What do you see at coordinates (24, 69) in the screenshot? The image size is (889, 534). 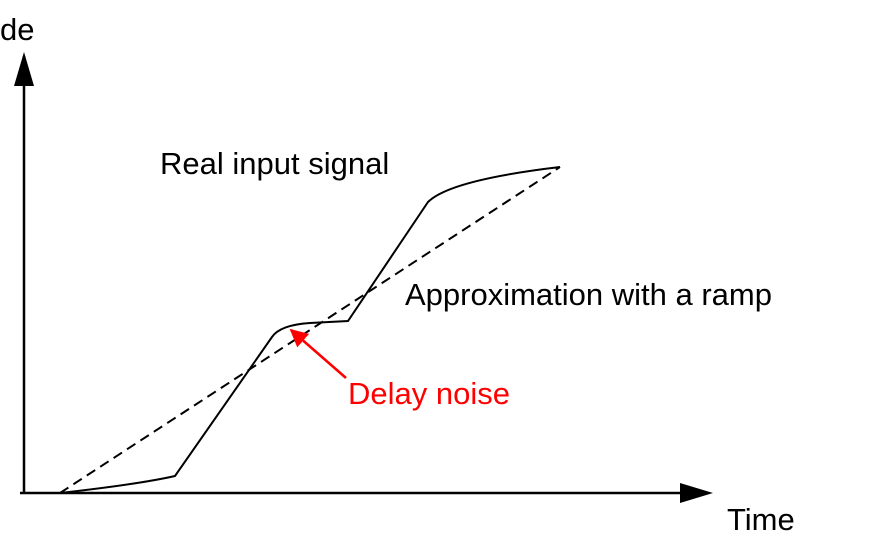 I see `y-arrowhead` at bounding box center [24, 69].